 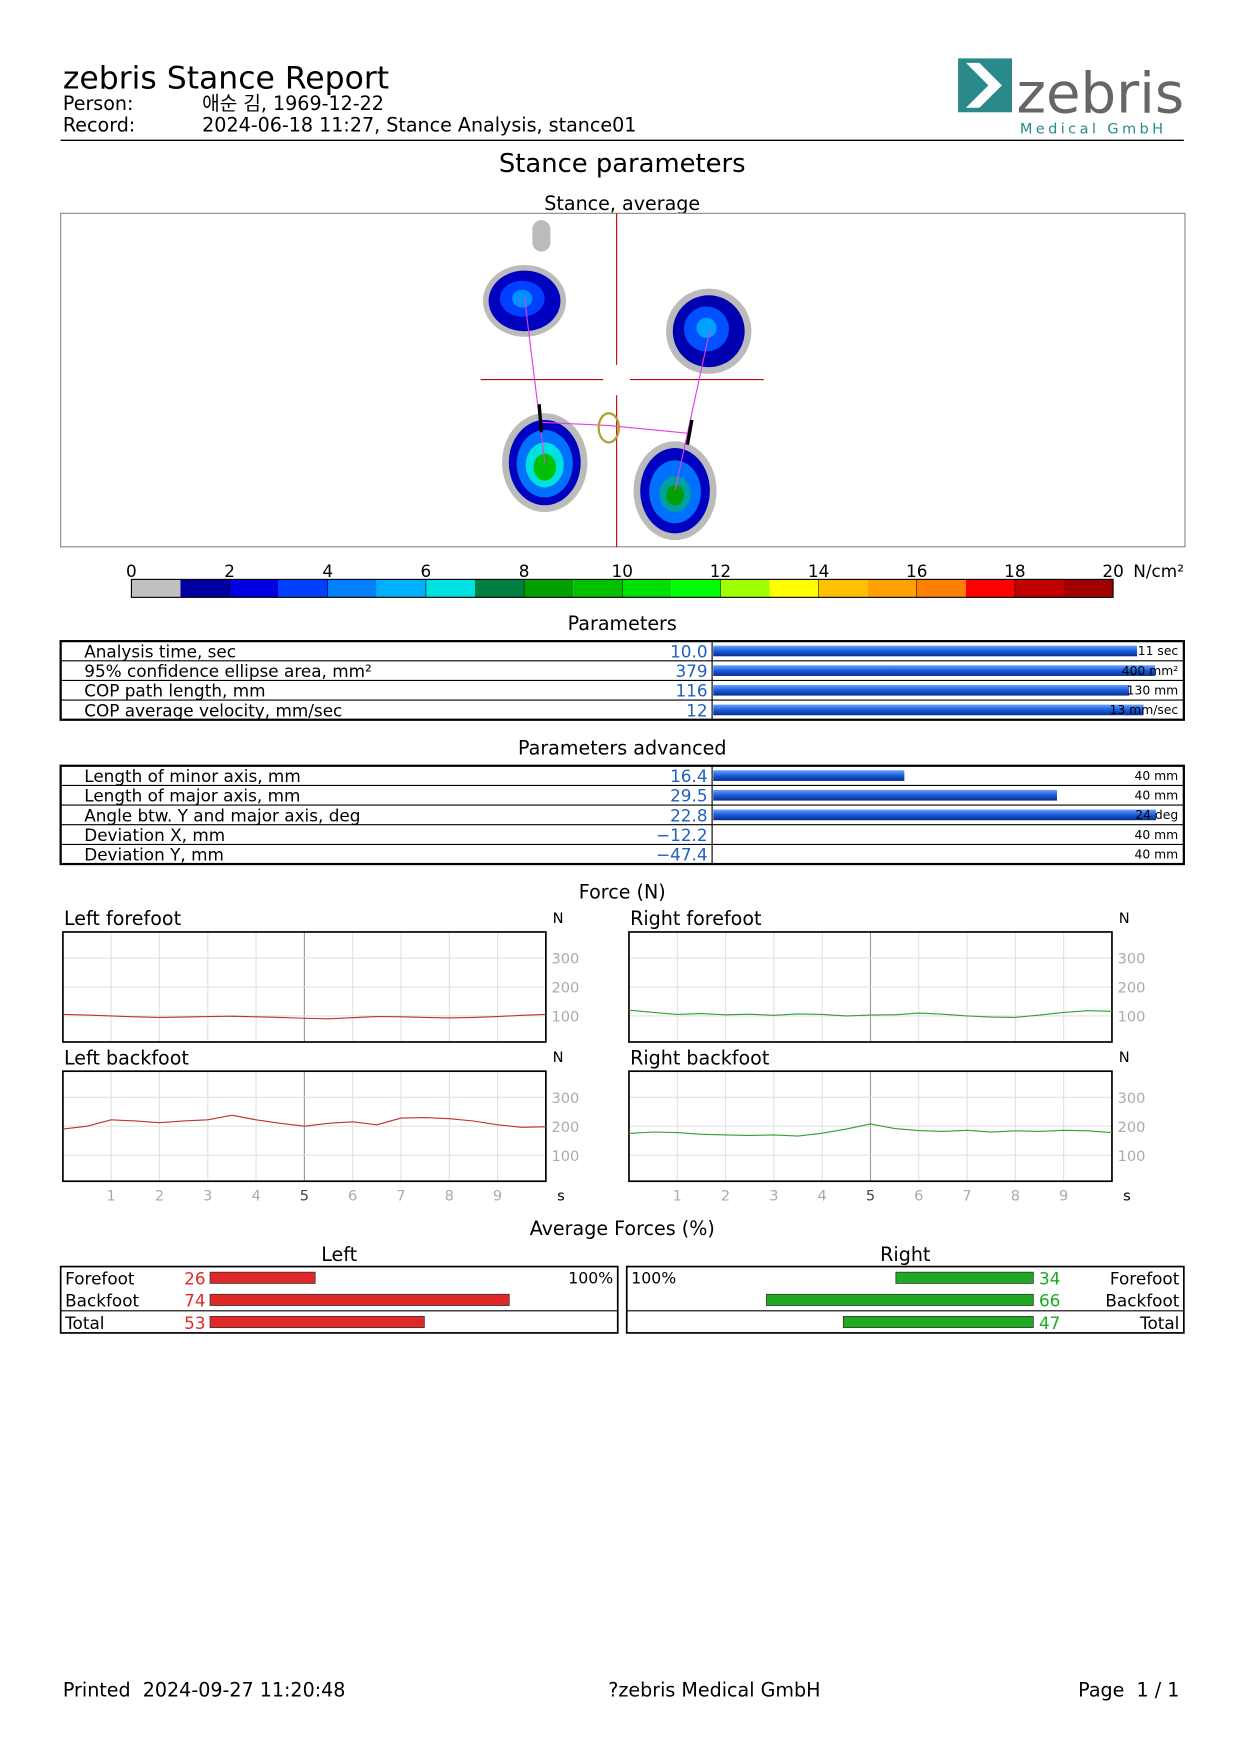 I want to click on force-title: Force (N), so click(x=622, y=891).